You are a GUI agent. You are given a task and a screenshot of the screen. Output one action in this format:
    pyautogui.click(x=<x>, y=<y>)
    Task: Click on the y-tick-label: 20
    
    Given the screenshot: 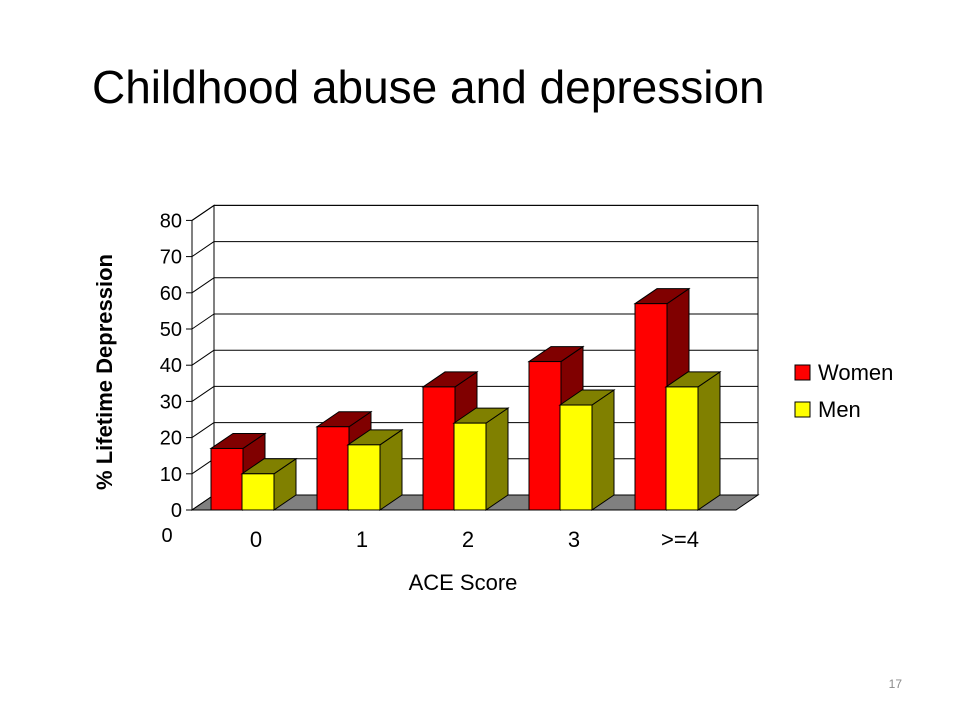 What is the action you would take?
    pyautogui.click(x=171, y=439)
    